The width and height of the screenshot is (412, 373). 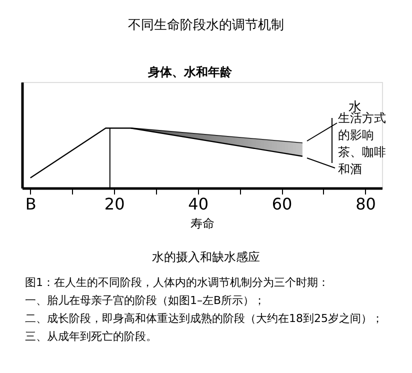 What do you see at coordinates (282, 204) in the screenshot?
I see `x-tick-label: 60` at bounding box center [282, 204].